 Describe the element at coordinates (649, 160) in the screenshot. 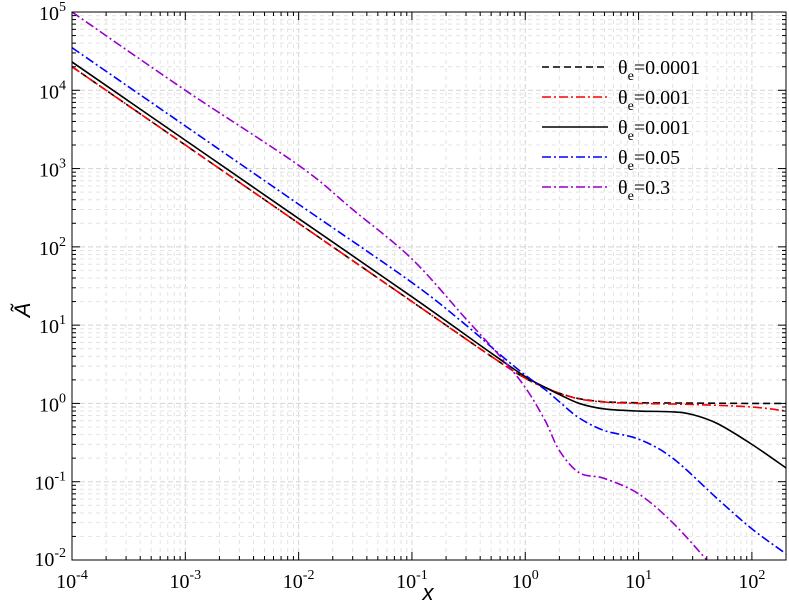

I see `legend-label-4: θe=0.05` at that location.